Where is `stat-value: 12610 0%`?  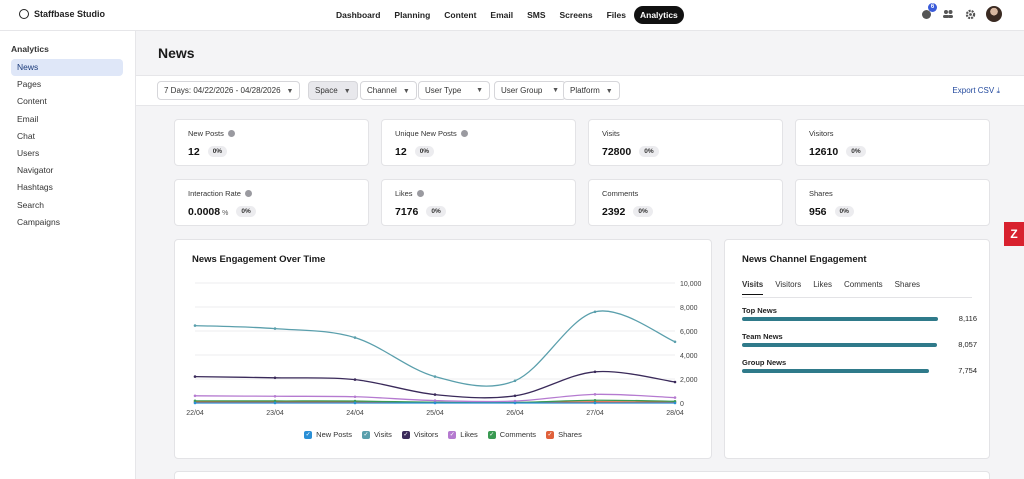
stat-value: 12610 0% is located at coordinates (837, 152).